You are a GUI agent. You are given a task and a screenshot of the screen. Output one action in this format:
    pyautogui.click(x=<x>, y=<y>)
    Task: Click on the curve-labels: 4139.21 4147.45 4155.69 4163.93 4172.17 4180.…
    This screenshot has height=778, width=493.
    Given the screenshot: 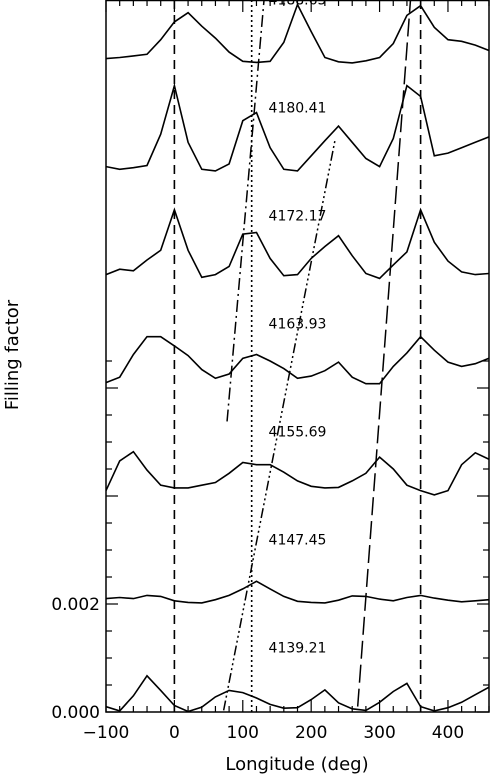 What is the action you would take?
    pyautogui.click(x=298, y=328)
    